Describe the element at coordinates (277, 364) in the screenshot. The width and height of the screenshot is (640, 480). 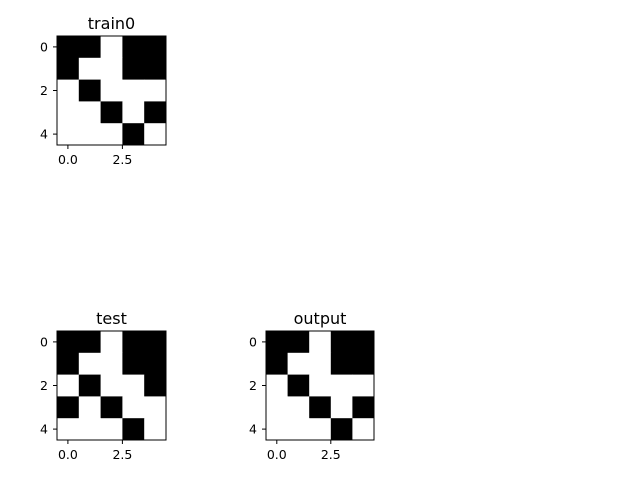
I see `heatmap-cell-output-r1-c0` at that location.